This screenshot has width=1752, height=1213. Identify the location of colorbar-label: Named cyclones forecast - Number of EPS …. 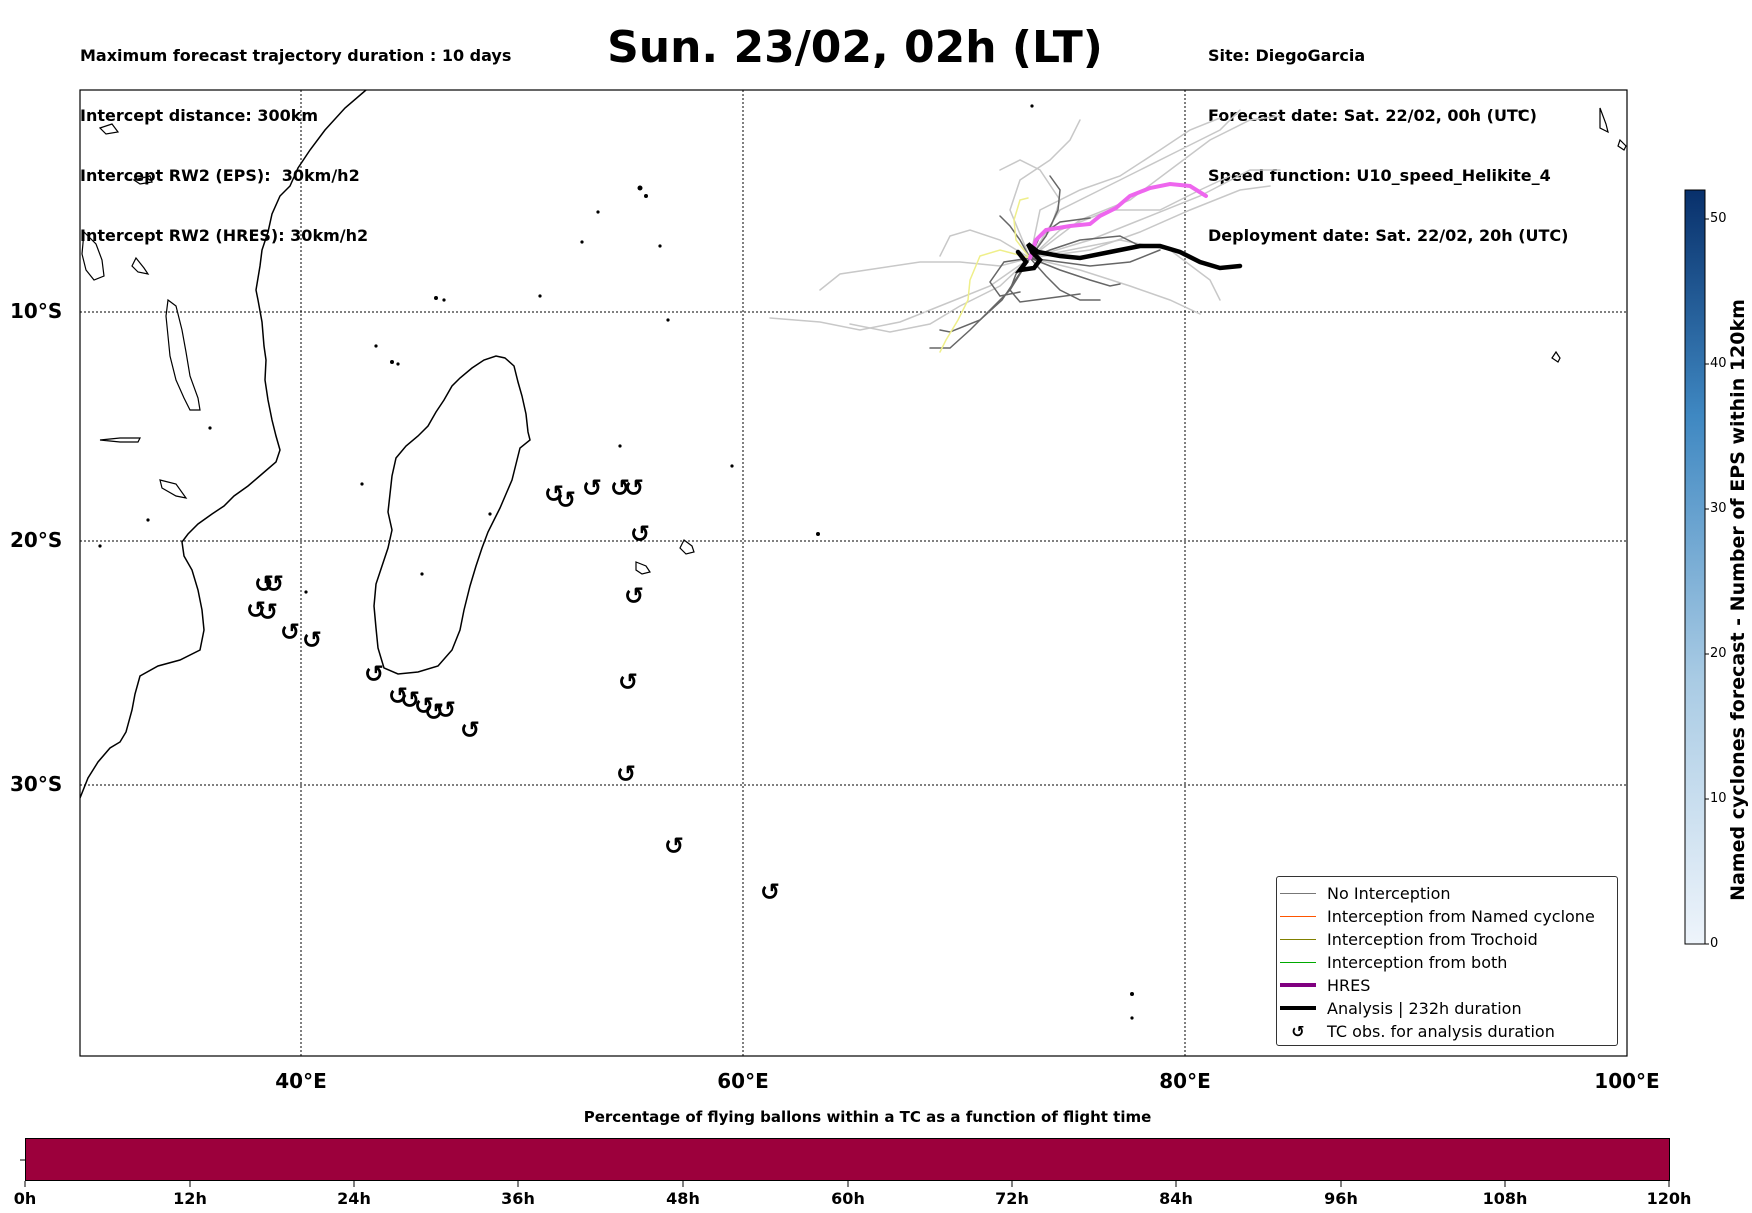
(1738, 600).